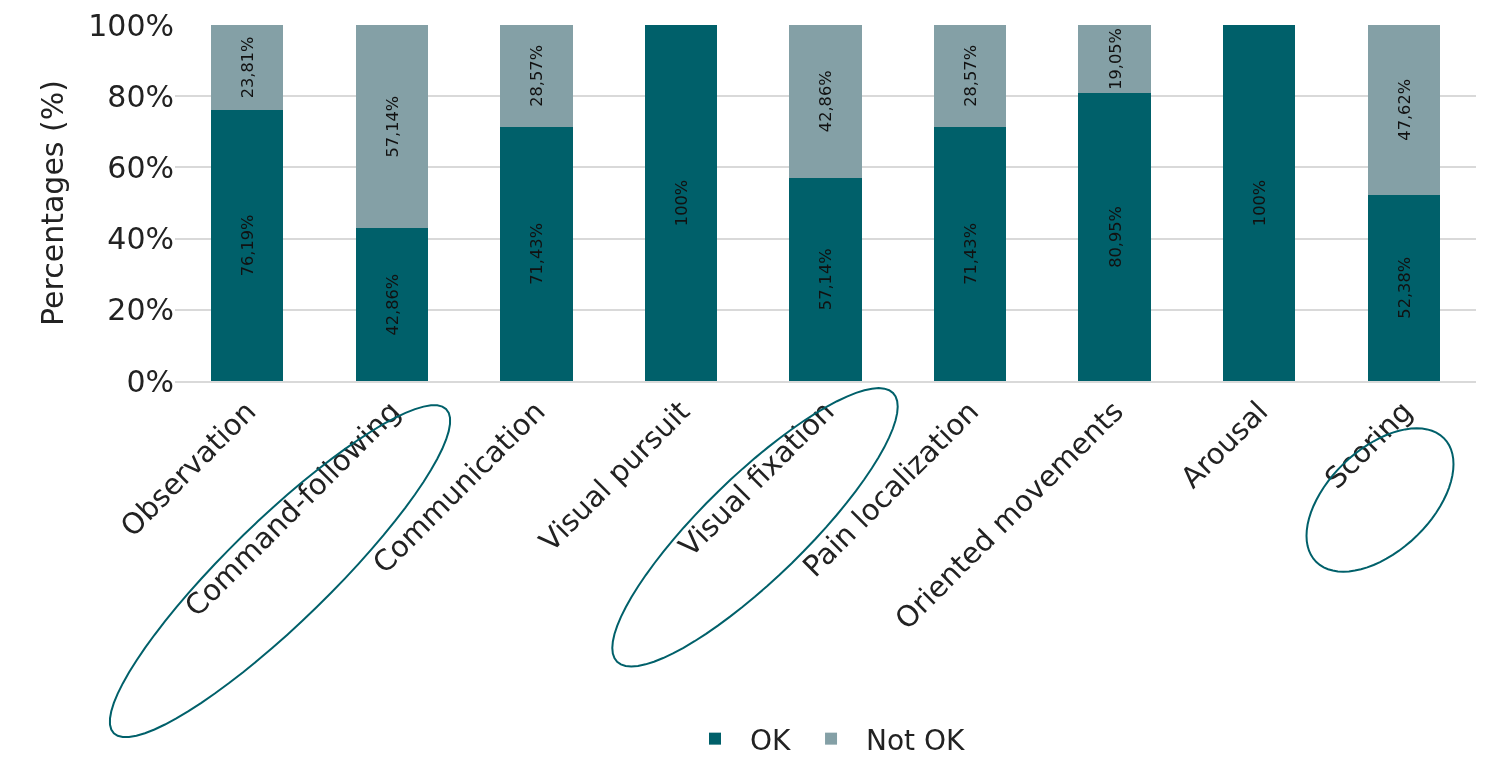 The height and width of the screenshot is (774, 1486). I want to click on data-label: 52,38%, so click(1404, 287).